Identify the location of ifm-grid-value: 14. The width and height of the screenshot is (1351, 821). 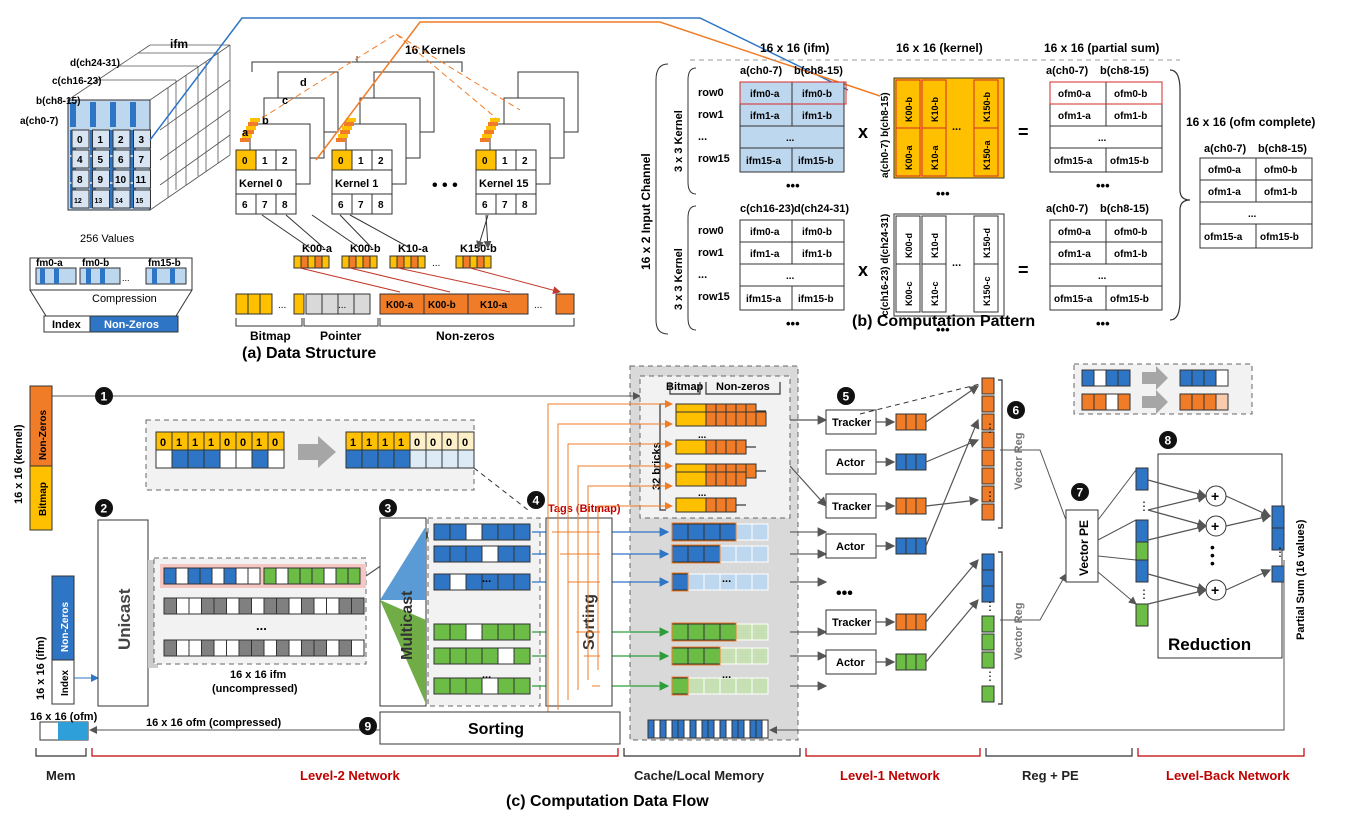
(119, 201).